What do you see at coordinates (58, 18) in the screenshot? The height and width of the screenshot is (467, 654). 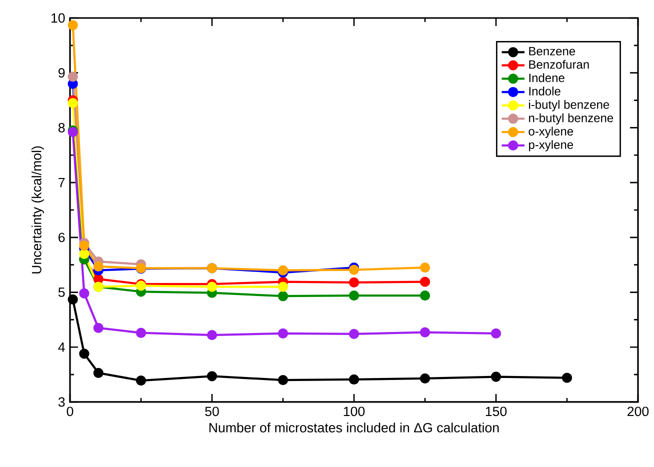 I see `y-tick-label: 10` at bounding box center [58, 18].